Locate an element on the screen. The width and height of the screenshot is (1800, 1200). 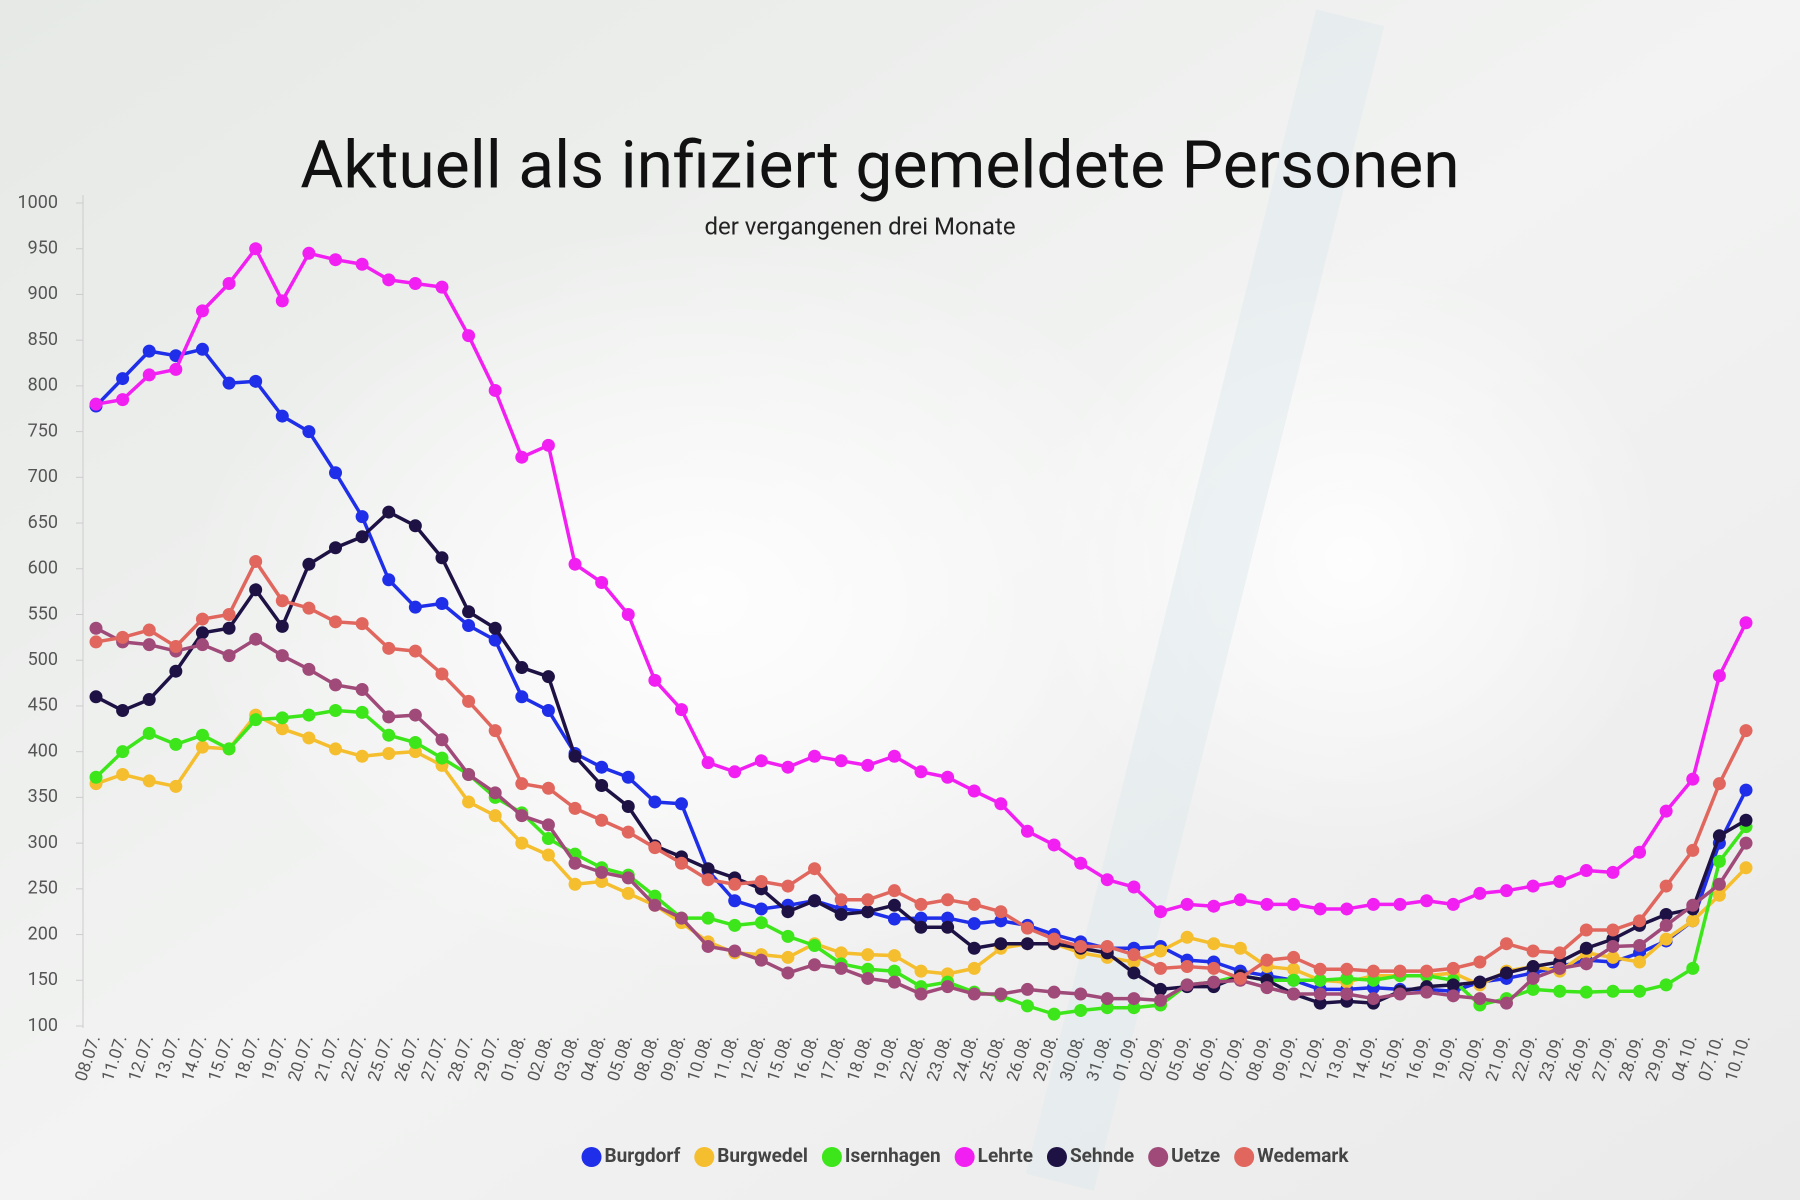
y-tick-label: 700 is located at coordinates (43, 476).